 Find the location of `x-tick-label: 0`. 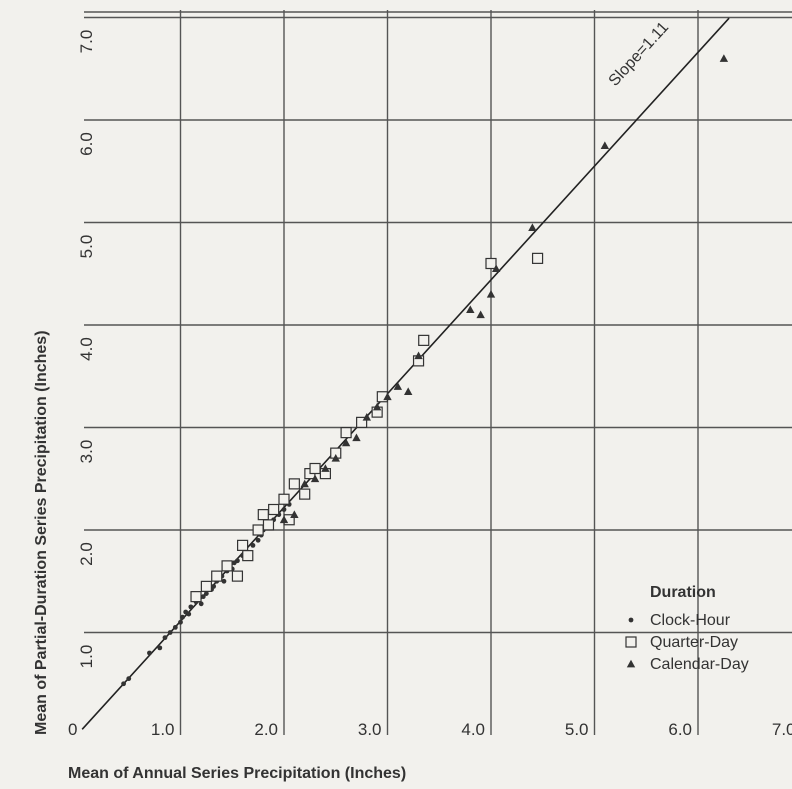

x-tick-label: 0 is located at coordinates (72, 729).